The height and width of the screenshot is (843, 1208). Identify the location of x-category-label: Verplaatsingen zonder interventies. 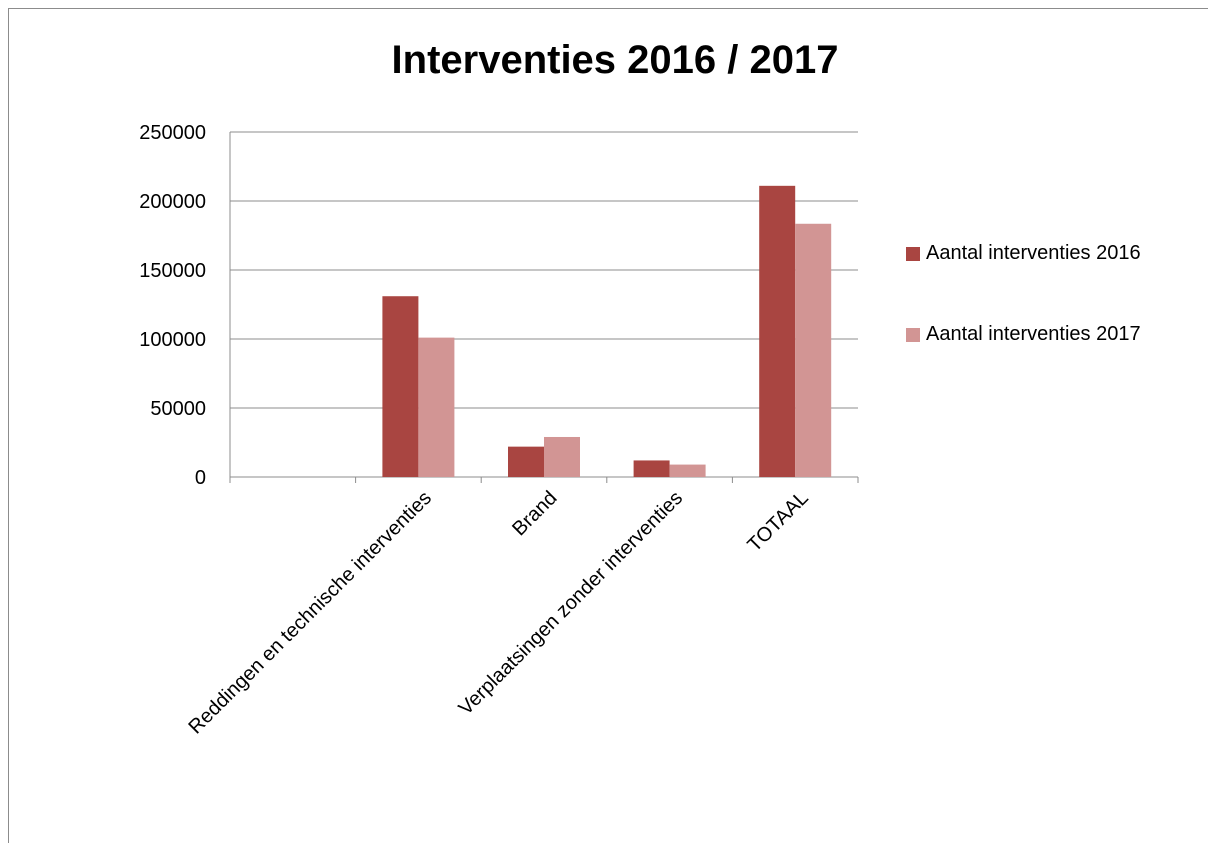
(571, 603).